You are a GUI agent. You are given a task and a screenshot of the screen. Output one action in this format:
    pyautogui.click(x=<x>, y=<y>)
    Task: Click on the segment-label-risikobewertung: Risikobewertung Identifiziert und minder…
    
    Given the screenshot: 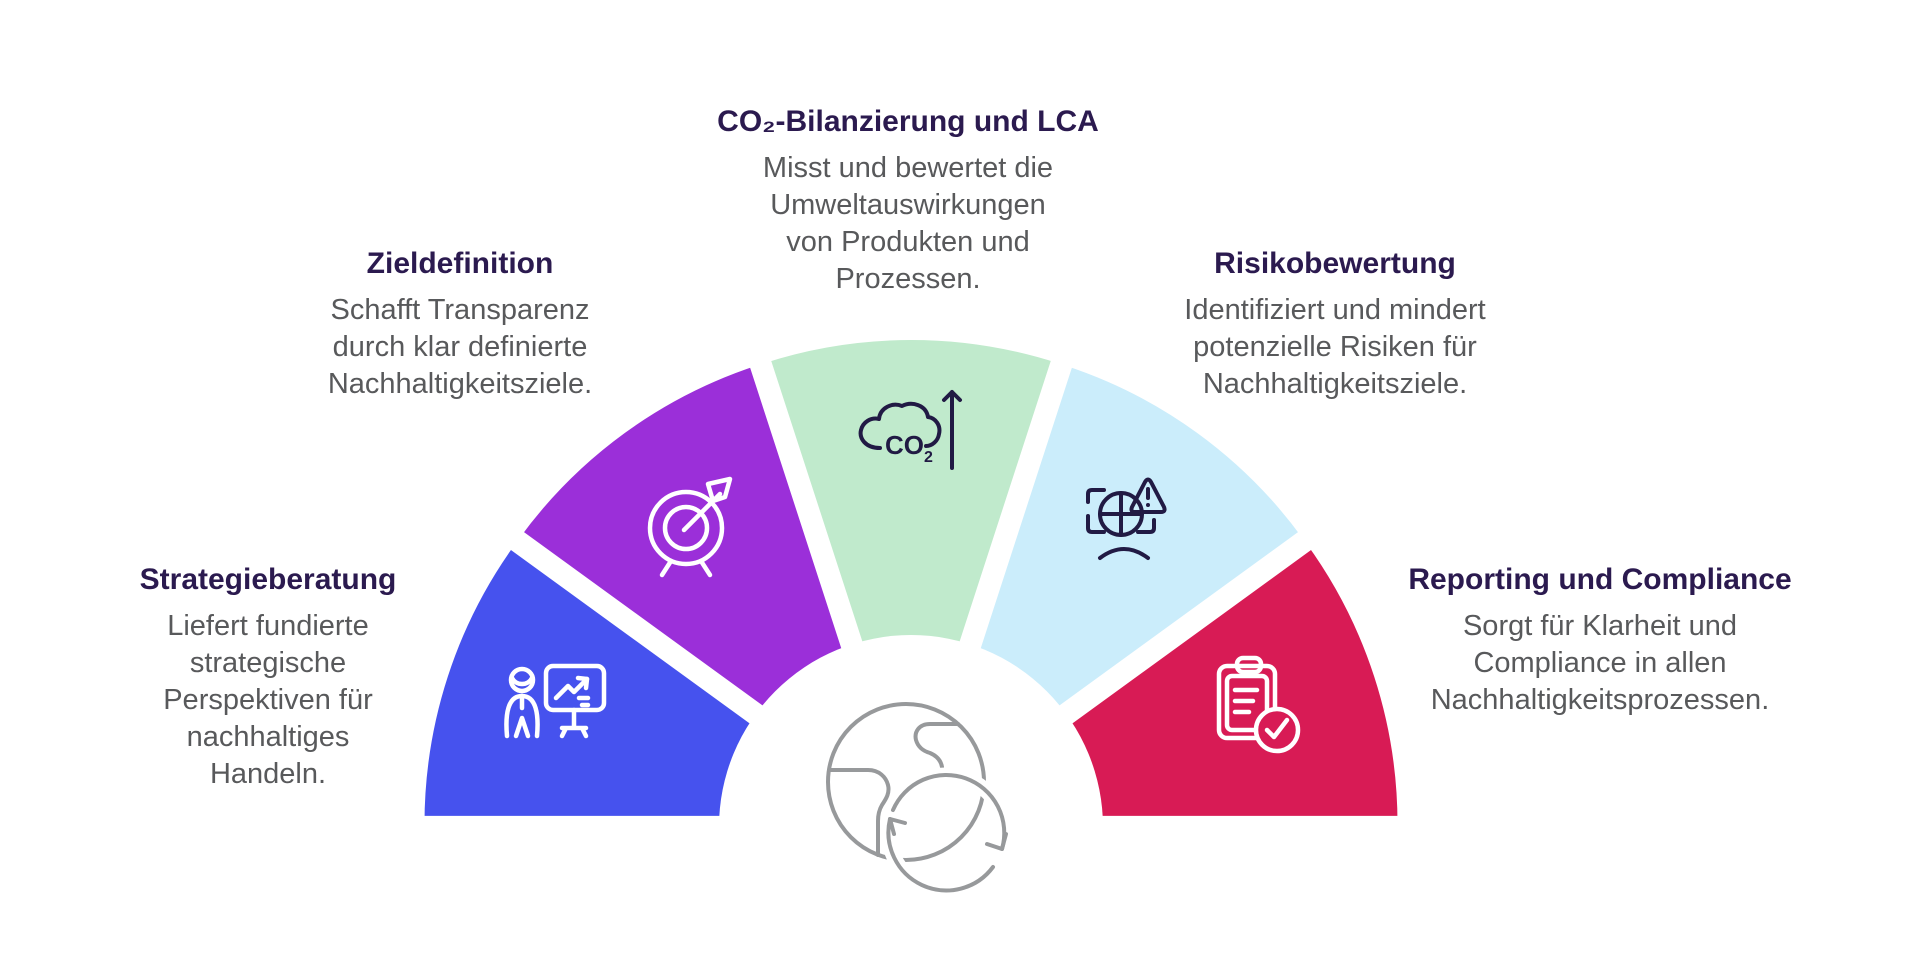 What is the action you would take?
    pyautogui.click(x=1335, y=323)
    